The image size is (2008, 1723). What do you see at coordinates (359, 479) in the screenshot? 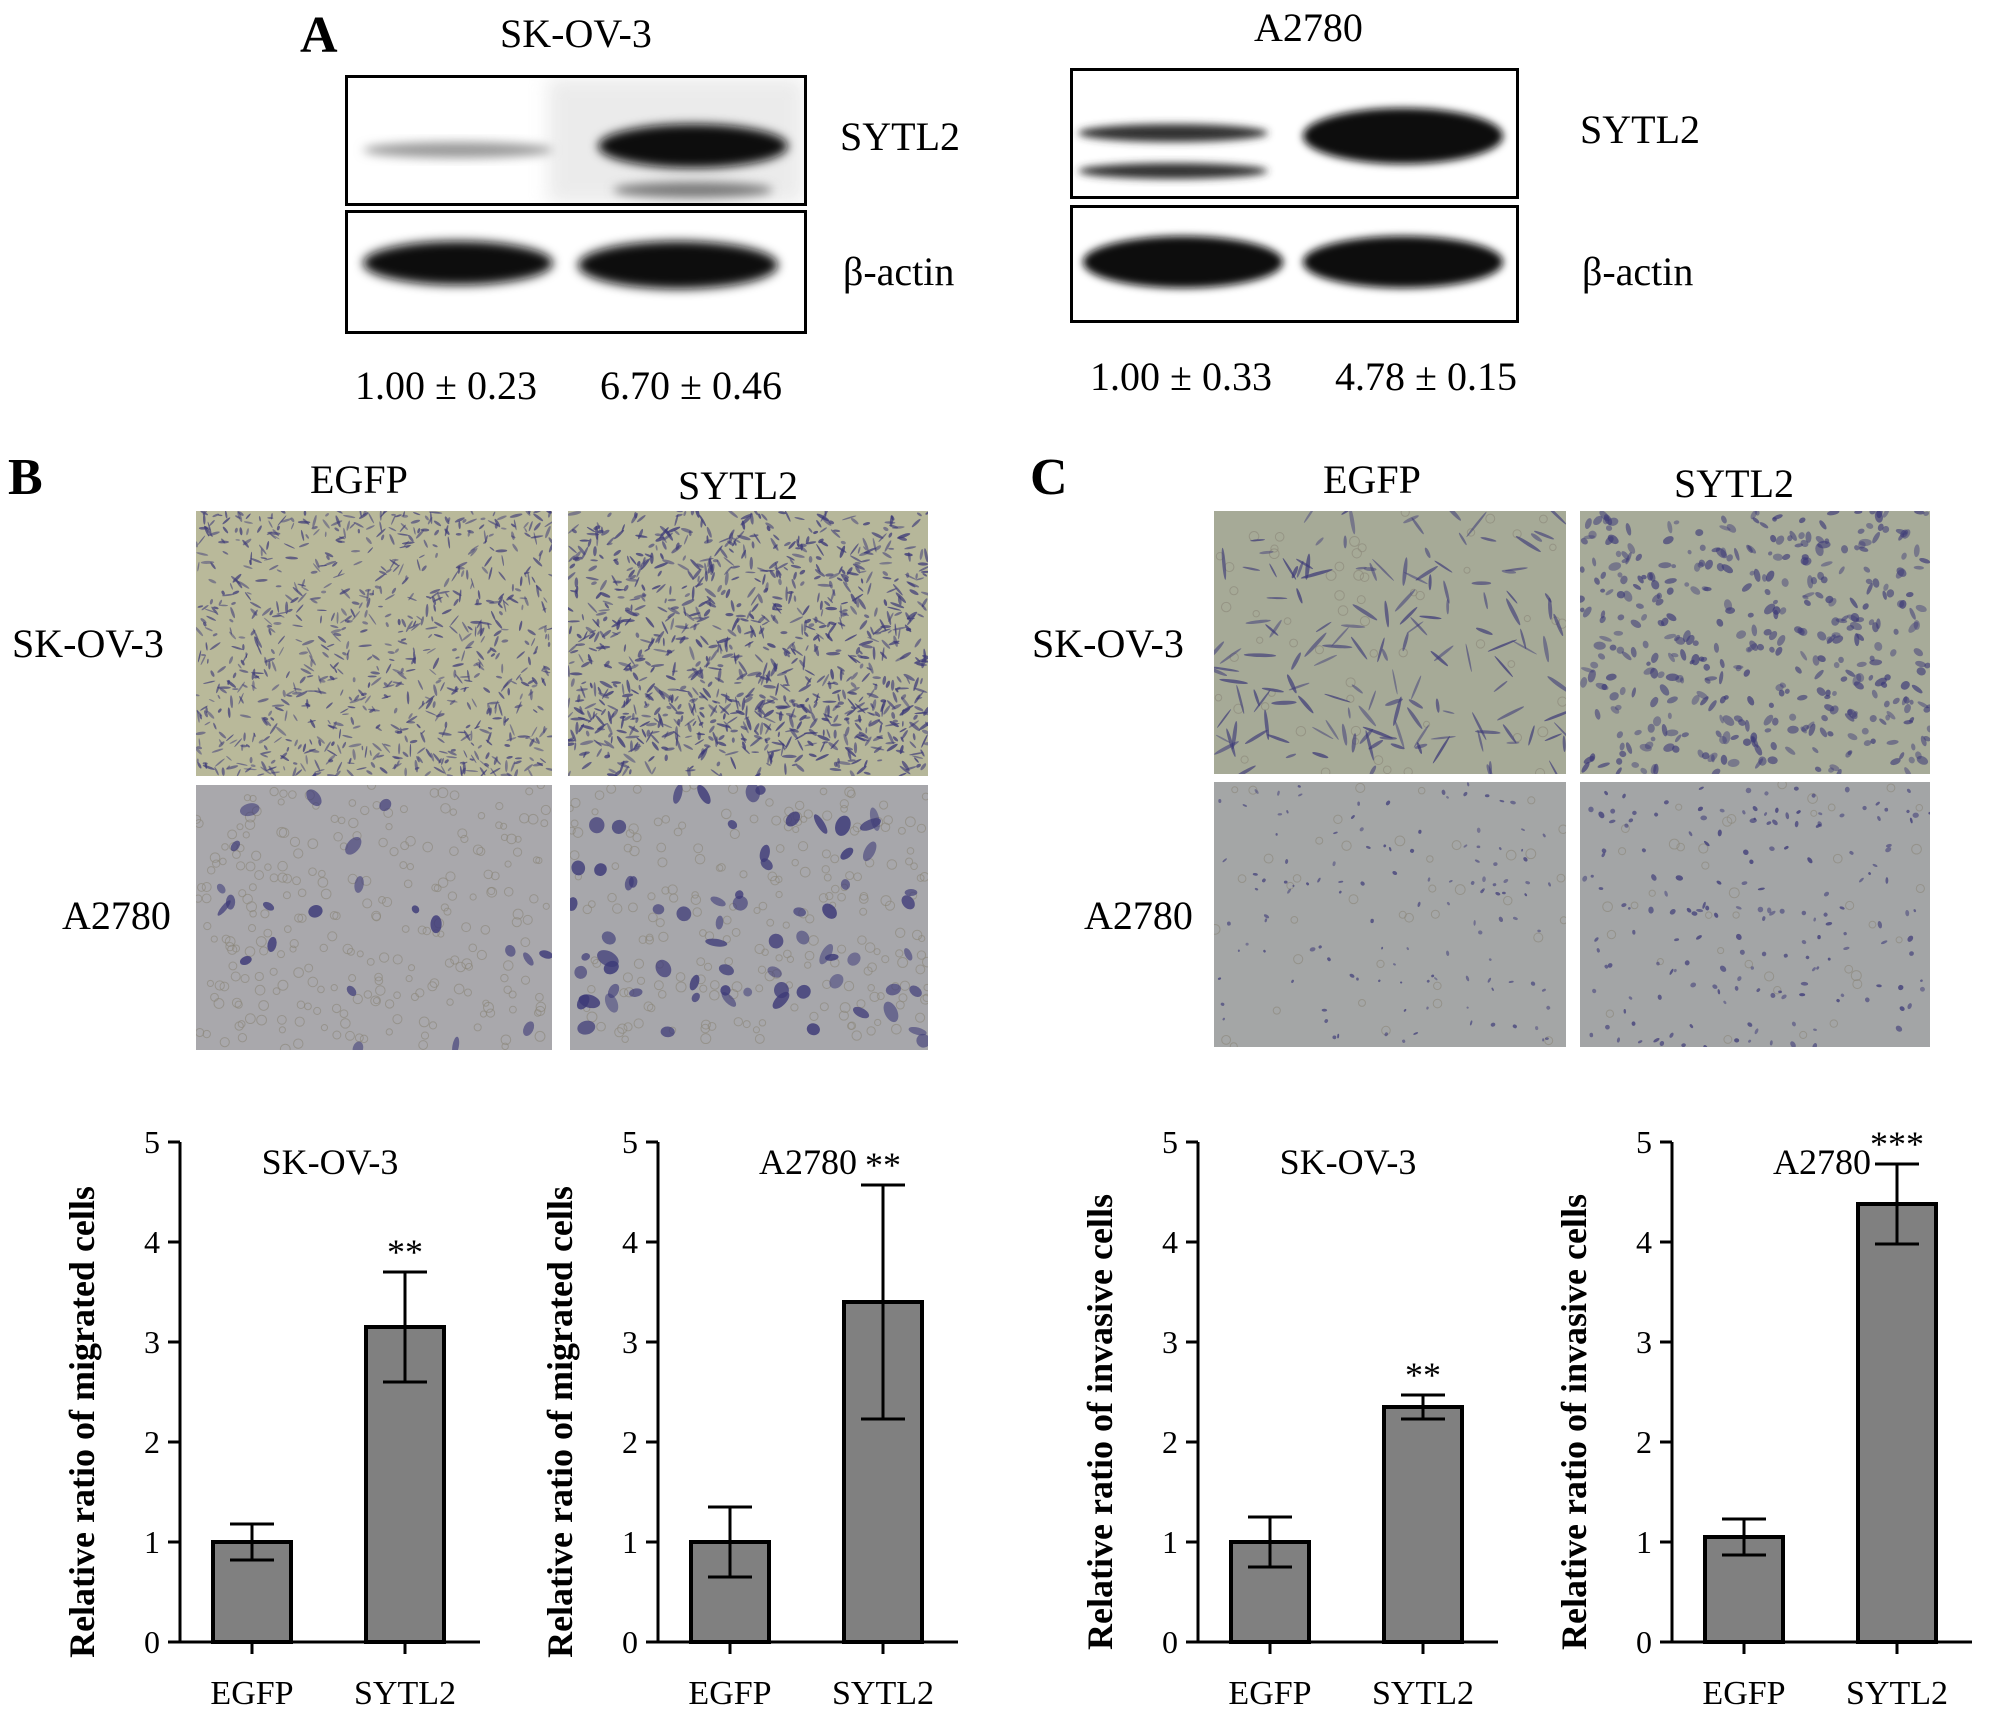
I see `column-label-egfp-b: EGFP` at bounding box center [359, 479].